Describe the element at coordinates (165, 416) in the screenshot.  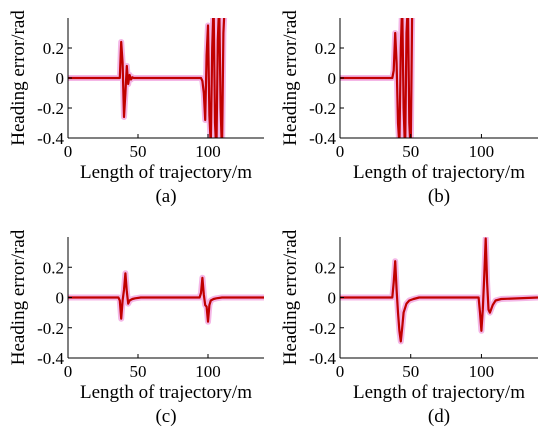
I see `panel-label: (c)` at that location.